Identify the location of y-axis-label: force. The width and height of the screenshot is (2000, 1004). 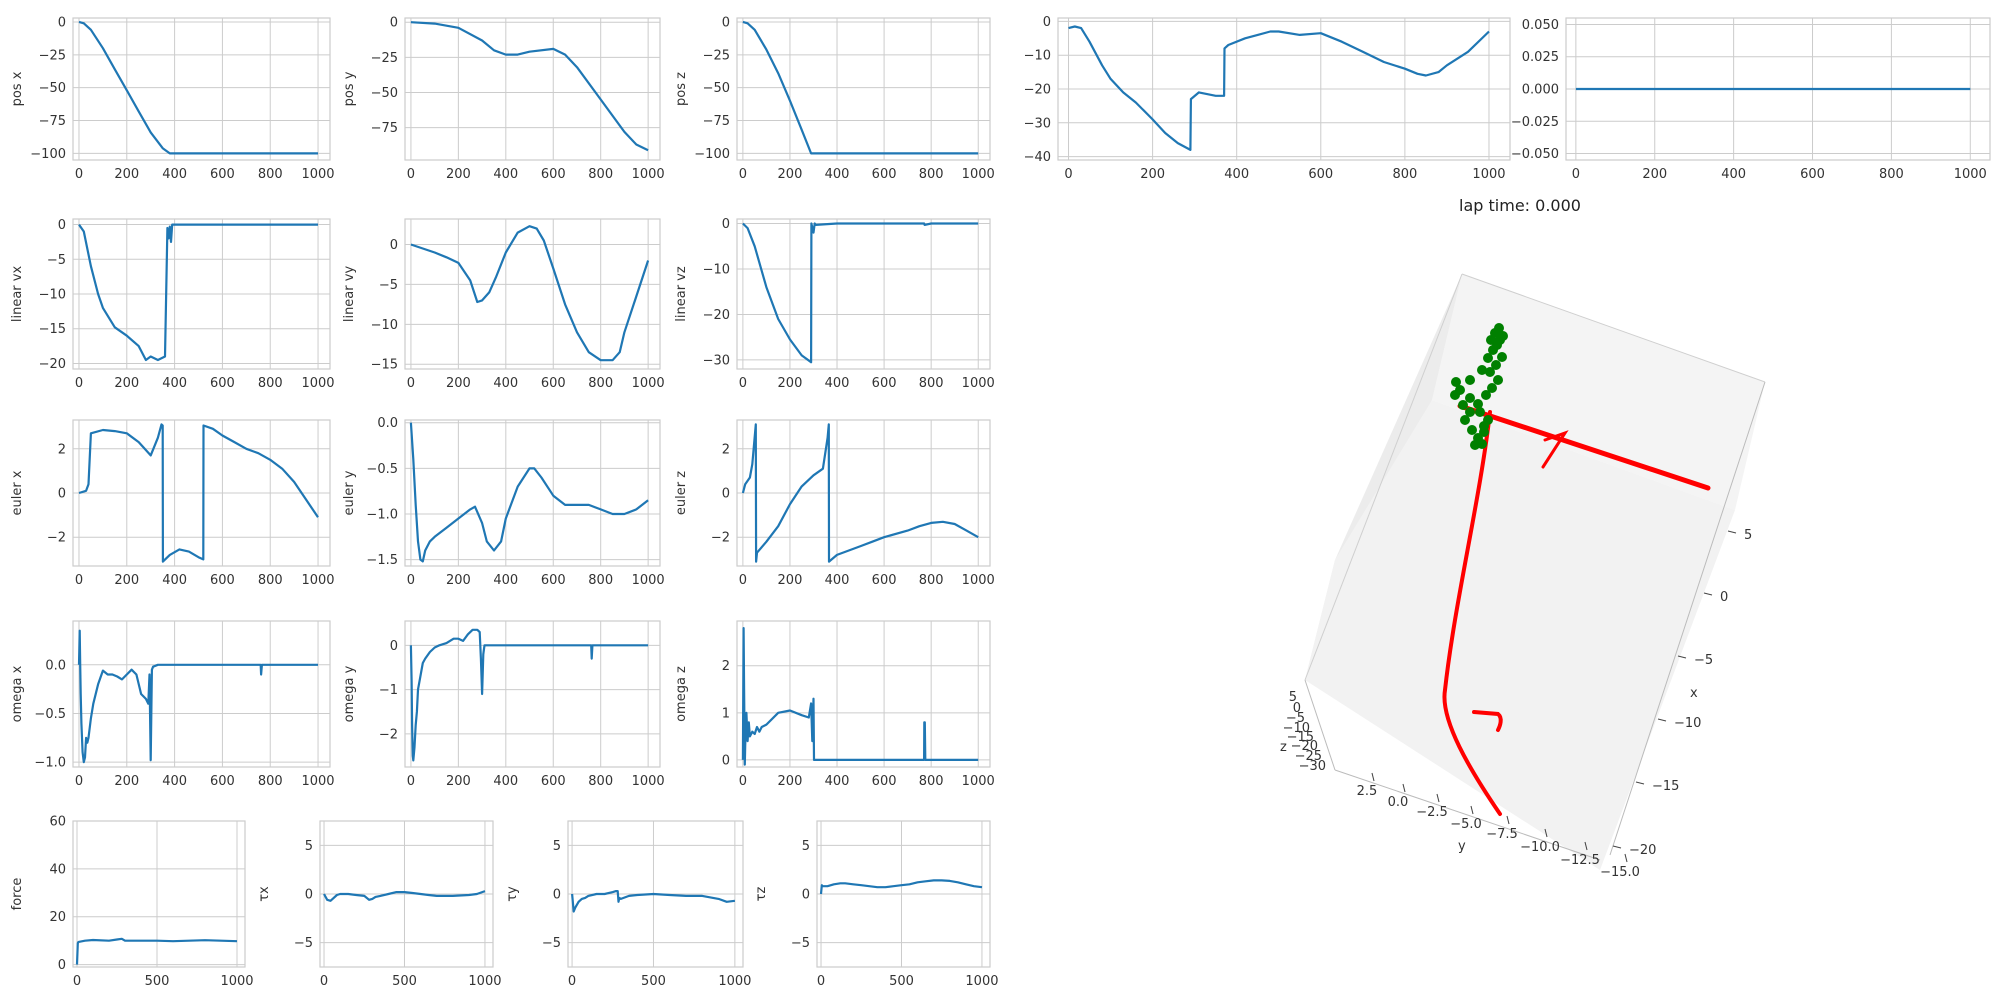
(17, 894).